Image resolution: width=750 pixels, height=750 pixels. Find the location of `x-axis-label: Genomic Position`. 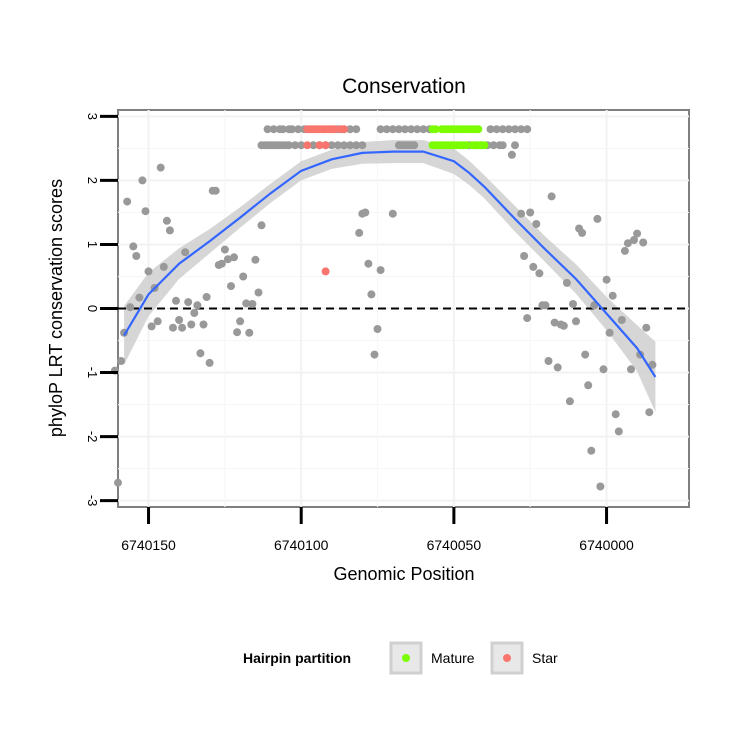

x-axis-label: Genomic Position is located at coordinates (403, 574).